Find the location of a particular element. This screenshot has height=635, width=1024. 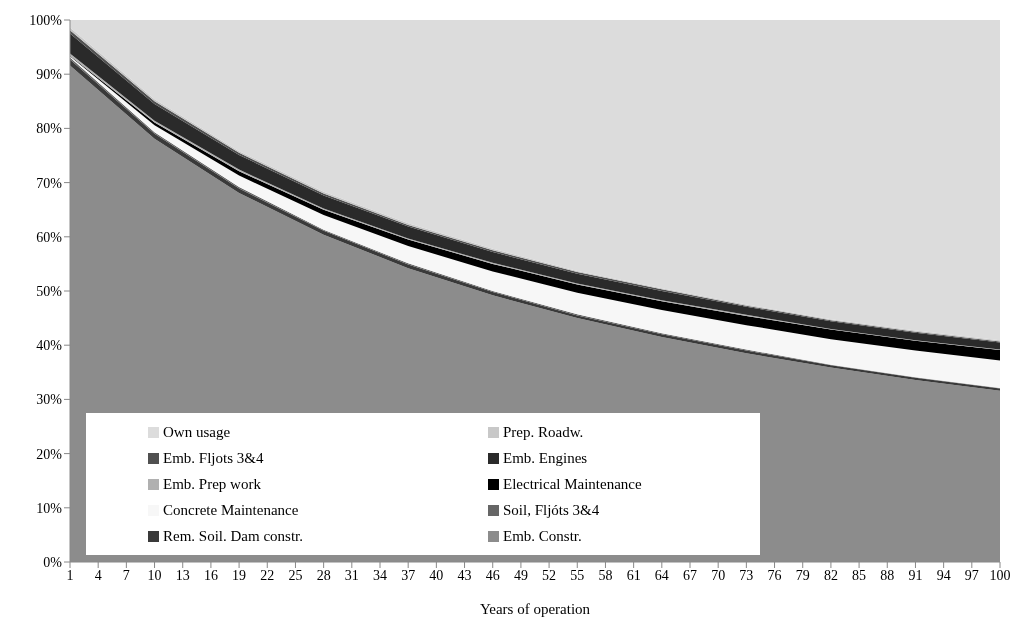

legend-label: Prep. Roadw. is located at coordinates (543, 432).